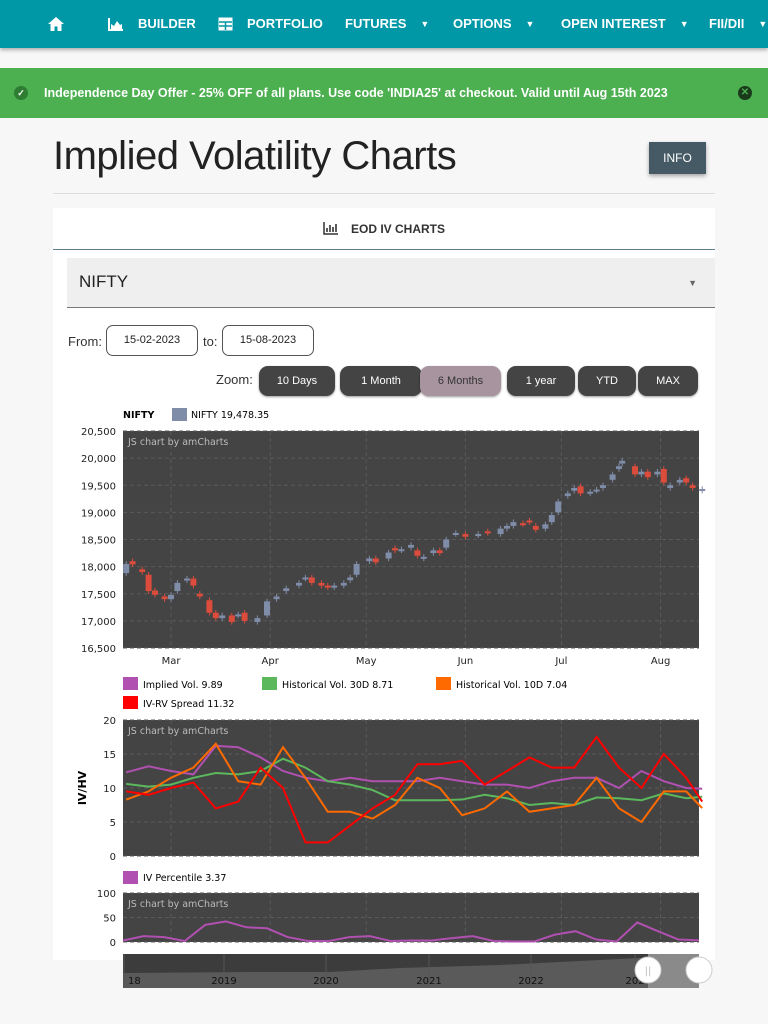 The width and height of the screenshot is (768, 1024). Describe the element at coordinates (692, 283) in the screenshot. I see `dropdown-arrow-icon: ▼` at that location.